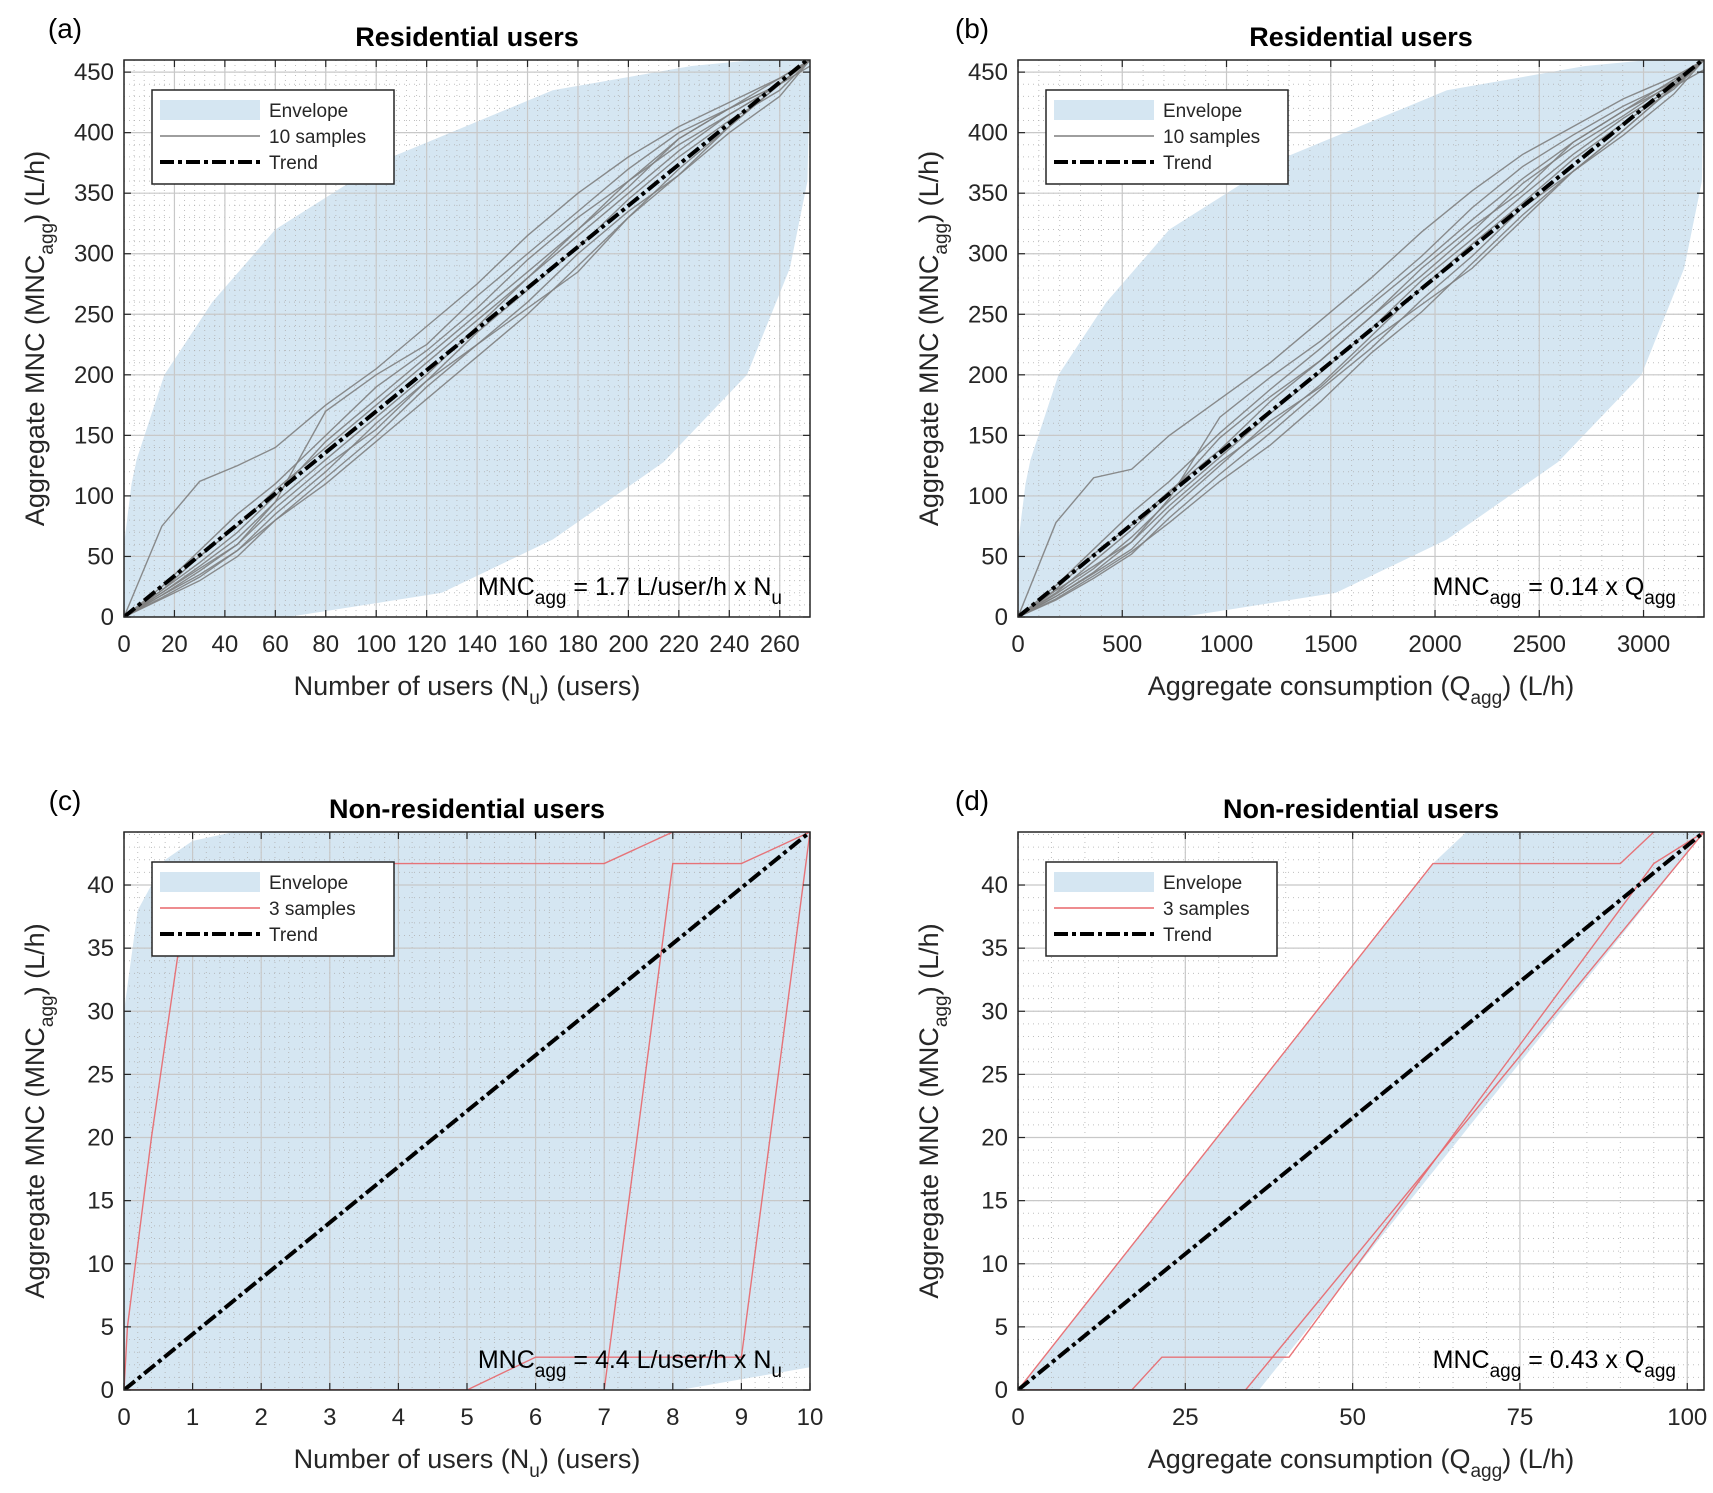  Describe the element at coordinates (972, 28) in the screenshot. I see `panel-label: (b)` at that location.